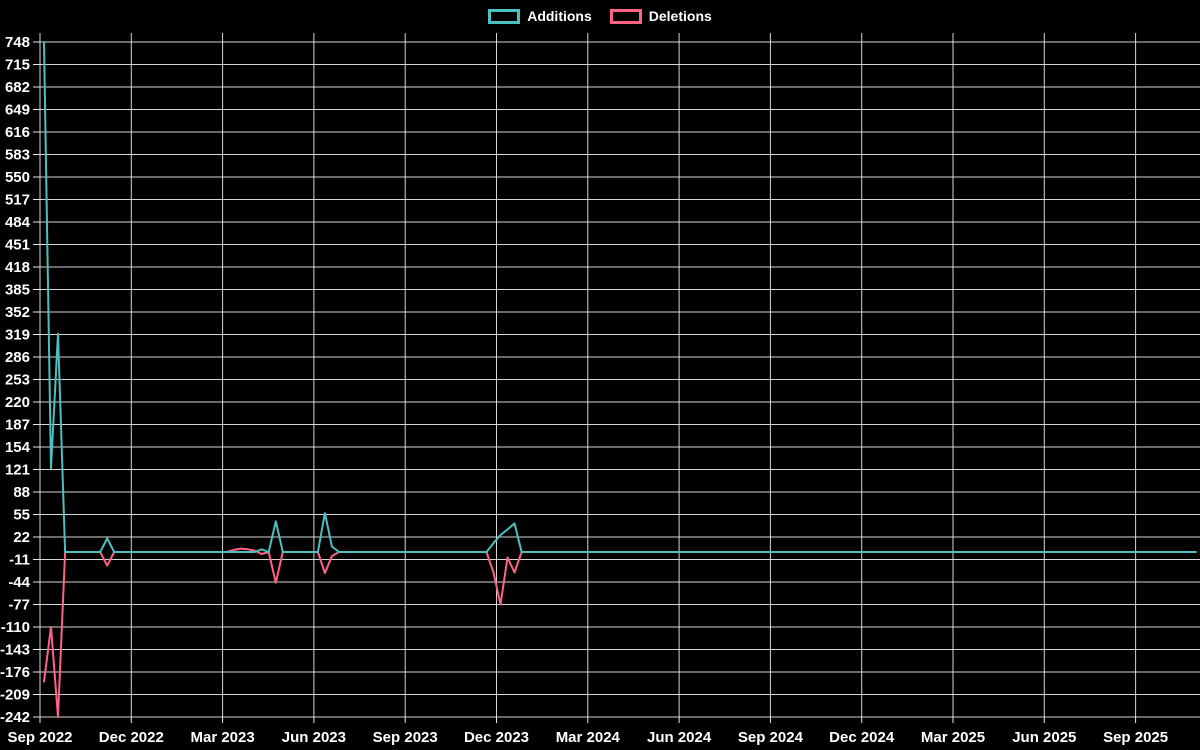 The width and height of the screenshot is (1200, 750). Describe the element at coordinates (36, 379) in the screenshot. I see `y-tick-marks` at that location.